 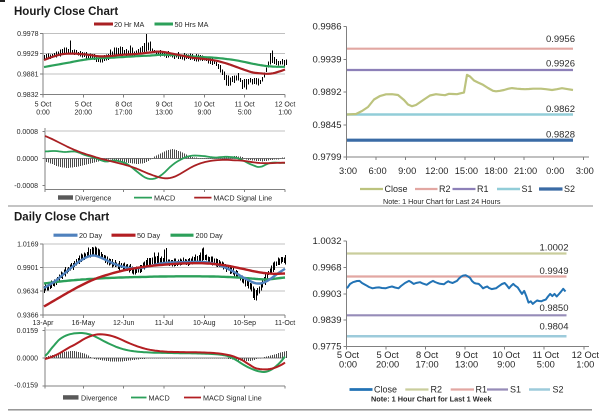 I want to click on svg-text: 0.9845, so click(x=326, y=125).